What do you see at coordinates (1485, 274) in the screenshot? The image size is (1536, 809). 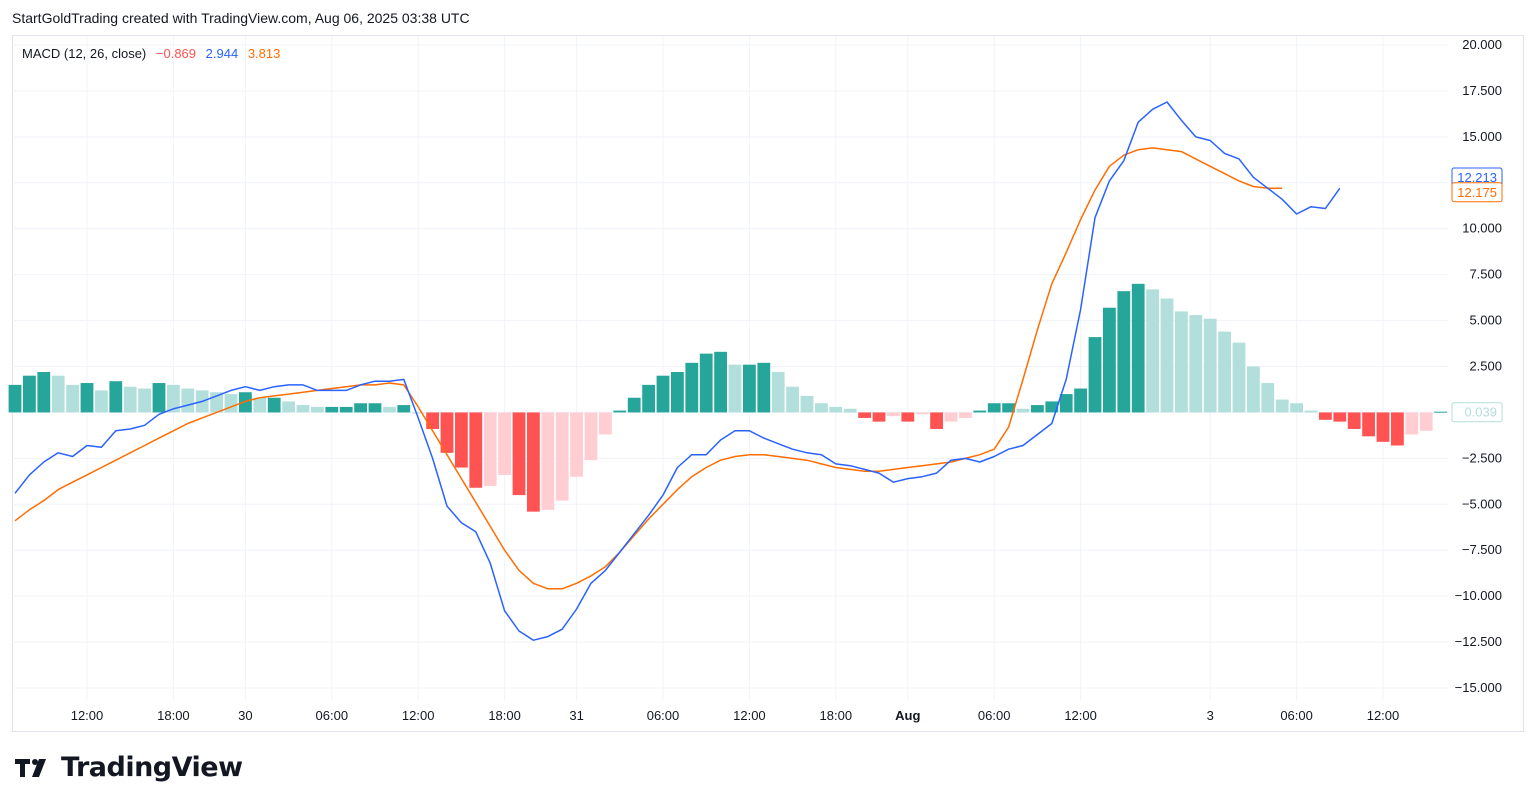 I see `y-tick-label: 7.500` at bounding box center [1485, 274].